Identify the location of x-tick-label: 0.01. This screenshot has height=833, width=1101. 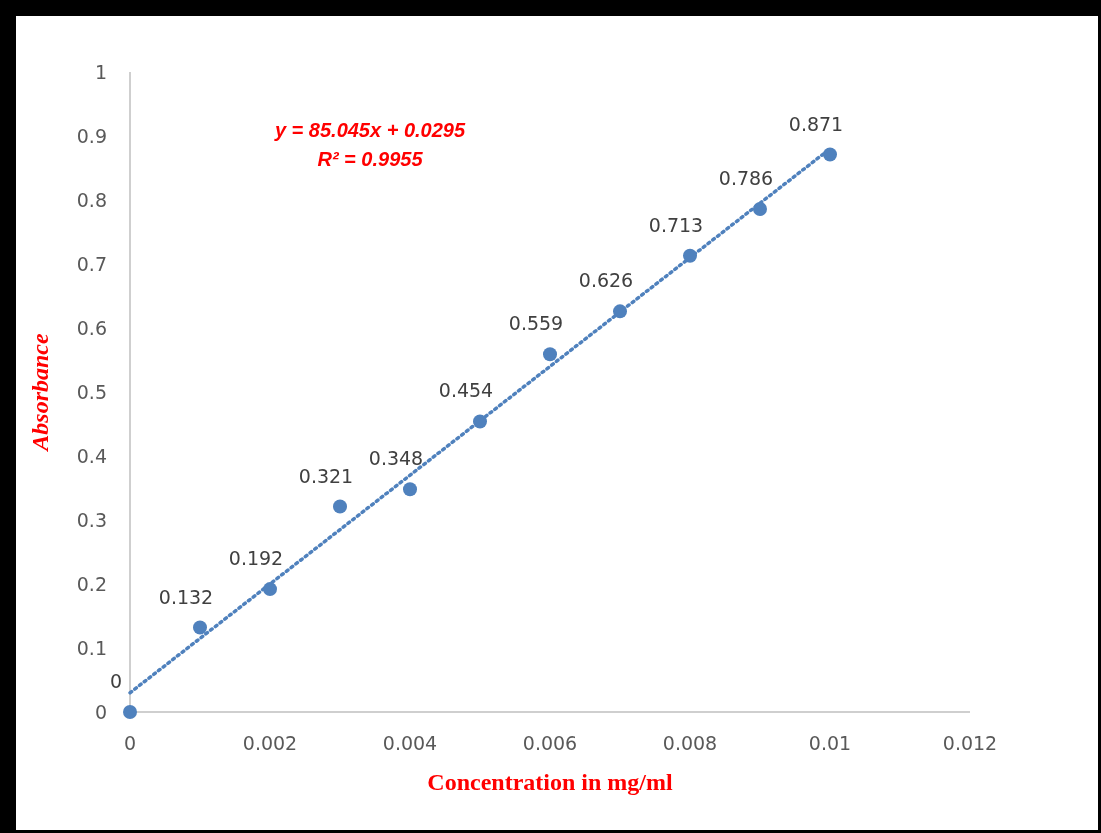
(830, 743).